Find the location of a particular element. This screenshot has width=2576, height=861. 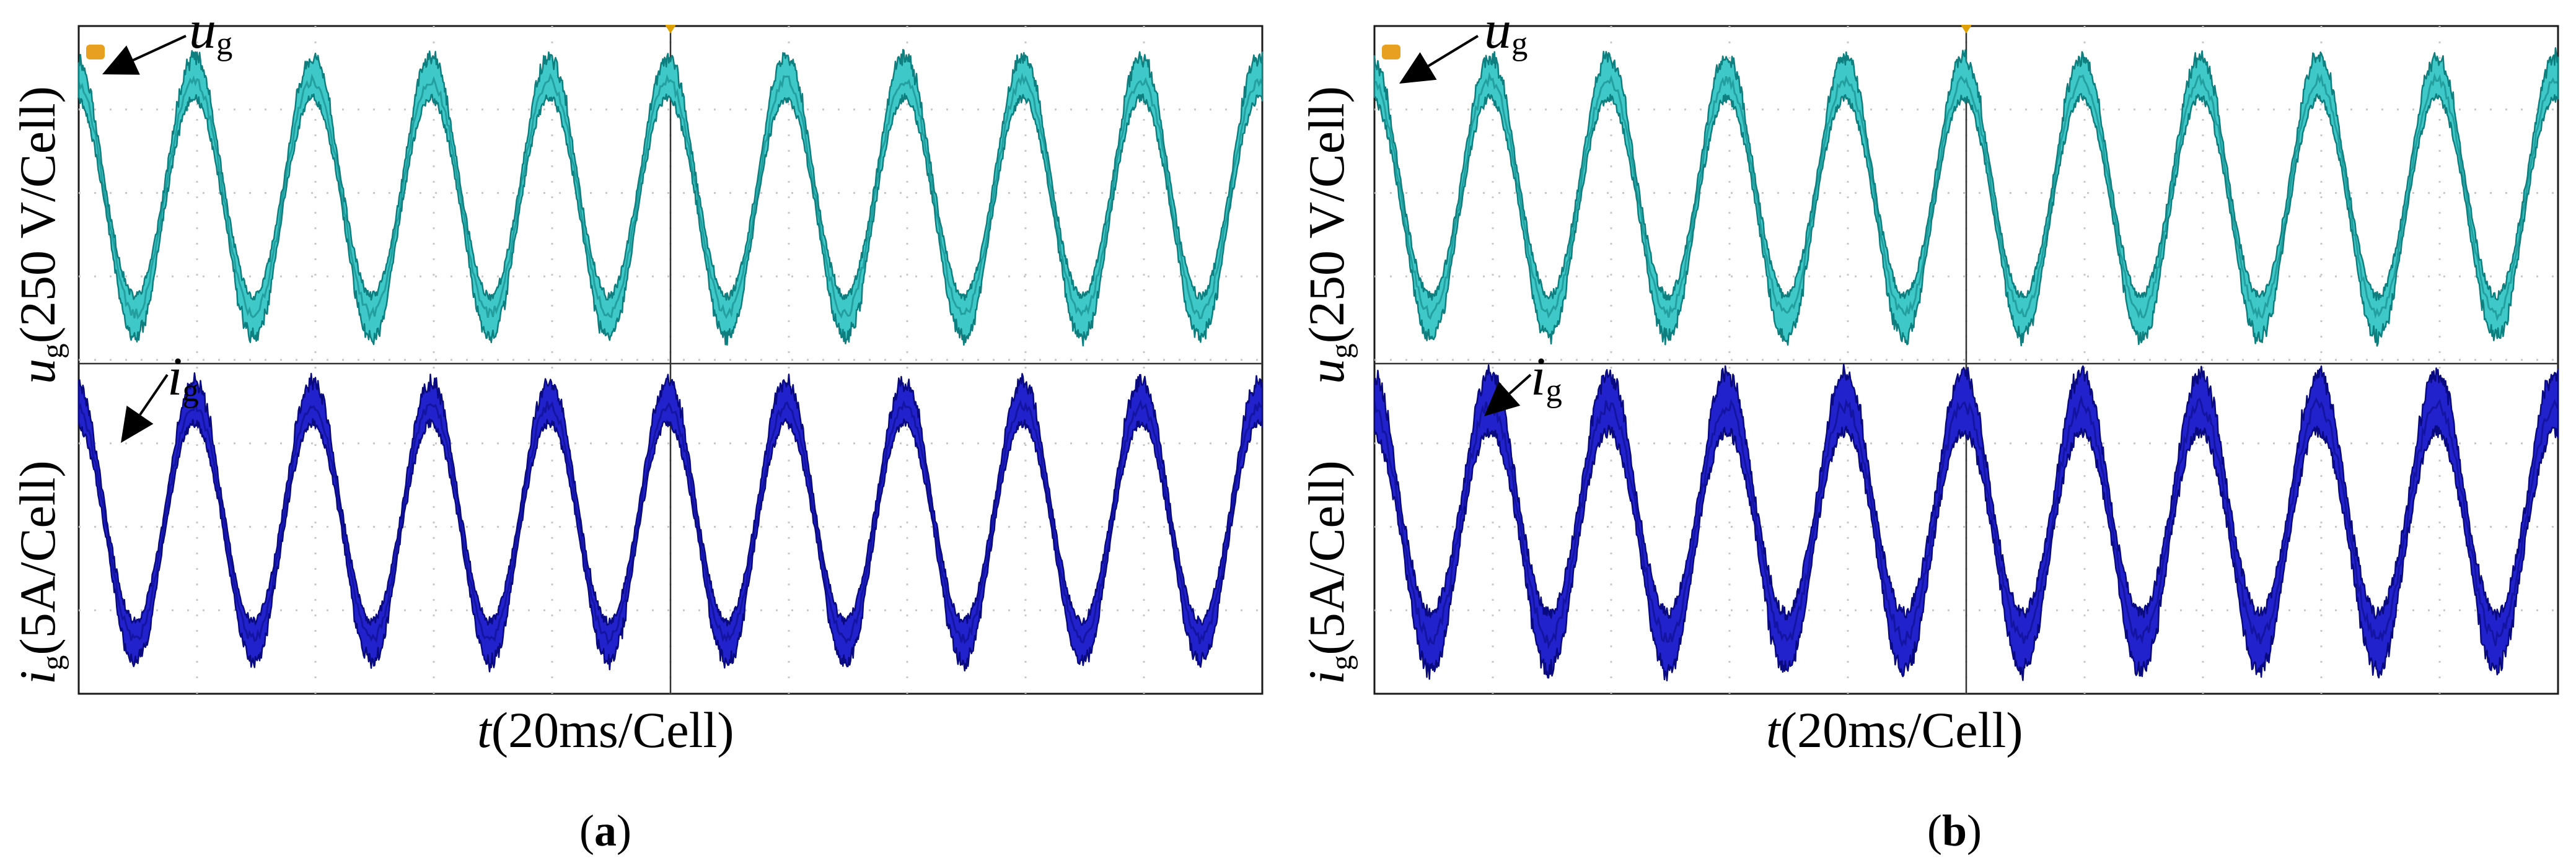

panel-caption: (a) is located at coordinates (605, 830).